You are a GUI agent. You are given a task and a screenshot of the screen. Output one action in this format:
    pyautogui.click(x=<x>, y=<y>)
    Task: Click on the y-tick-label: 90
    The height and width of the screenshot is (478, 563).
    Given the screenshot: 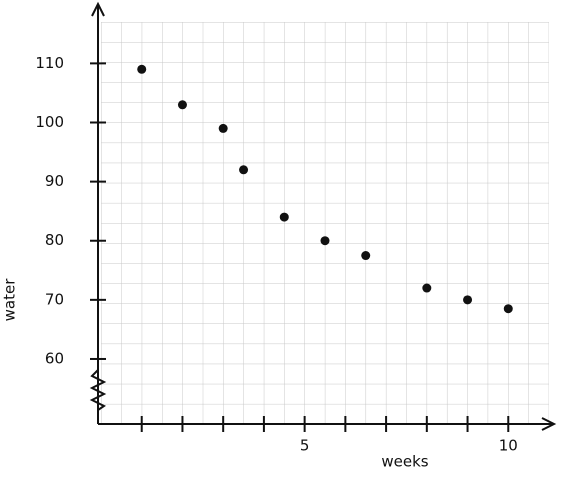 What is the action you would take?
    pyautogui.click(x=54, y=181)
    